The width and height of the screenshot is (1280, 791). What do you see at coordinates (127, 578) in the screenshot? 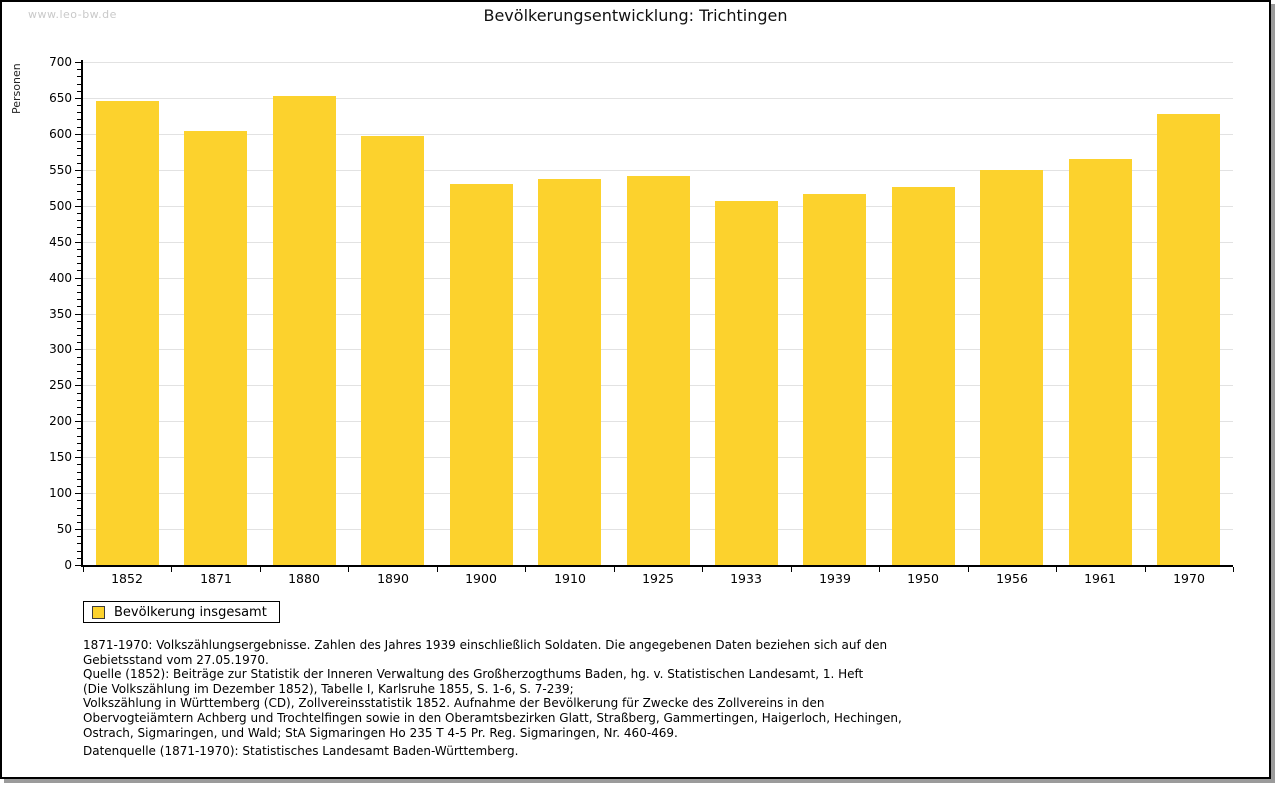
I see `x-tick-label-1852: 1852` at bounding box center [127, 578].